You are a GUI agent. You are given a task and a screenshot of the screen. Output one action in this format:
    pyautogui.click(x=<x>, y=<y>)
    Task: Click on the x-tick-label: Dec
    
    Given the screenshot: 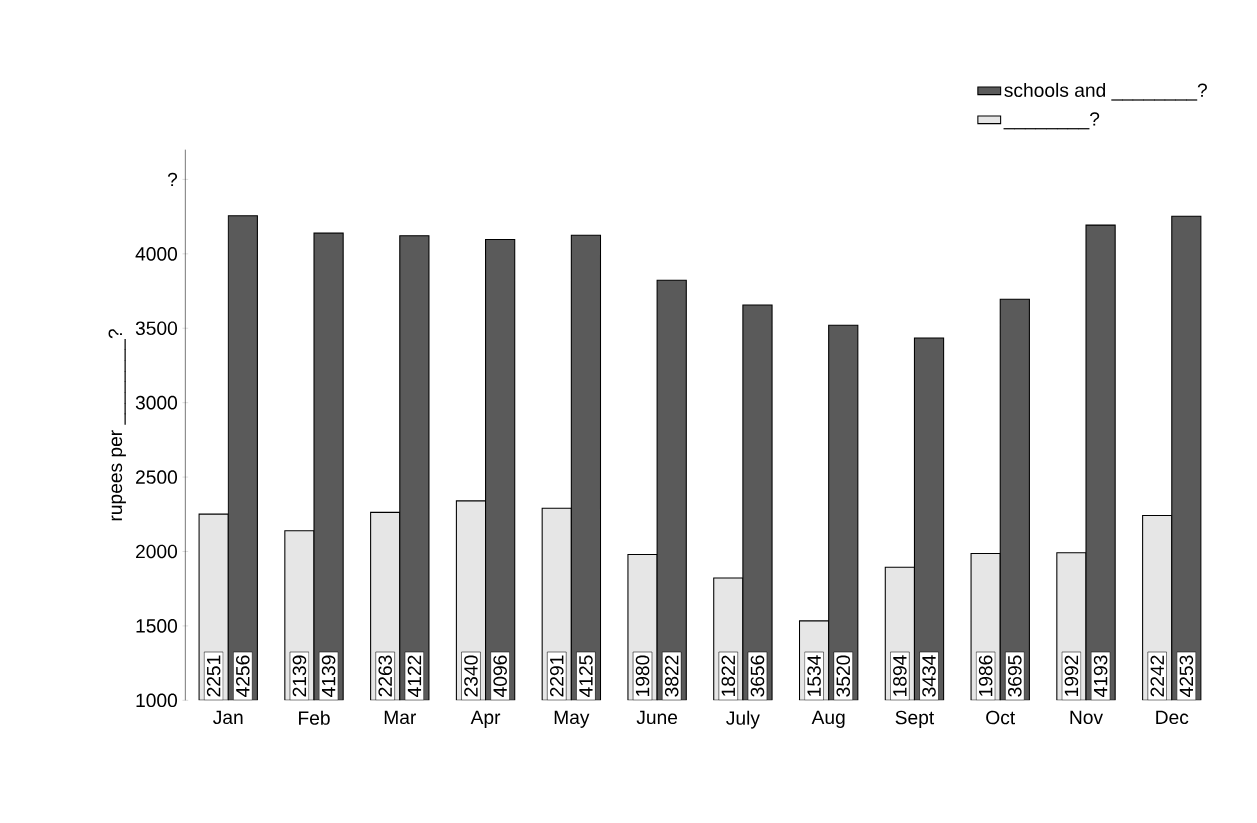 What is the action you would take?
    pyautogui.click(x=1172, y=717)
    